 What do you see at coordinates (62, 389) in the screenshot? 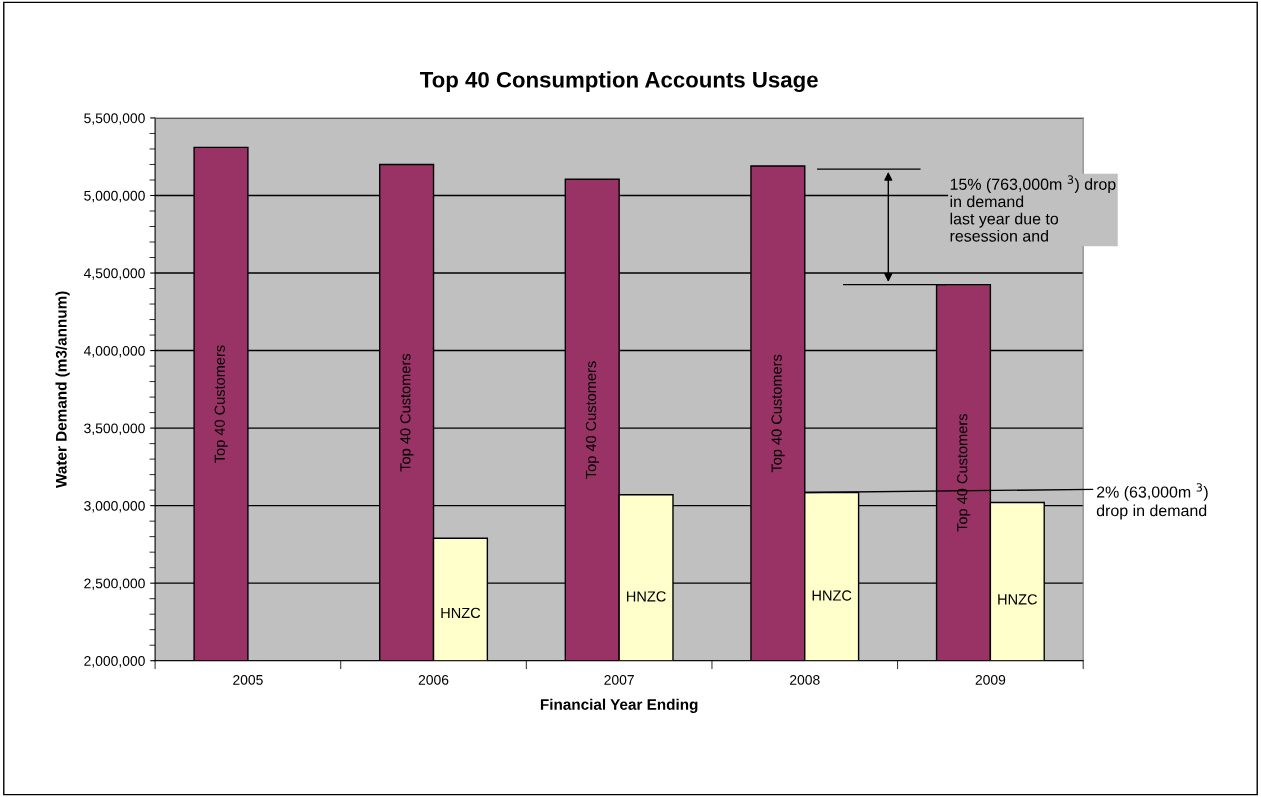
I see `y-axis-title: Water Demand (m3/annum)` at bounding box center [62, 389].